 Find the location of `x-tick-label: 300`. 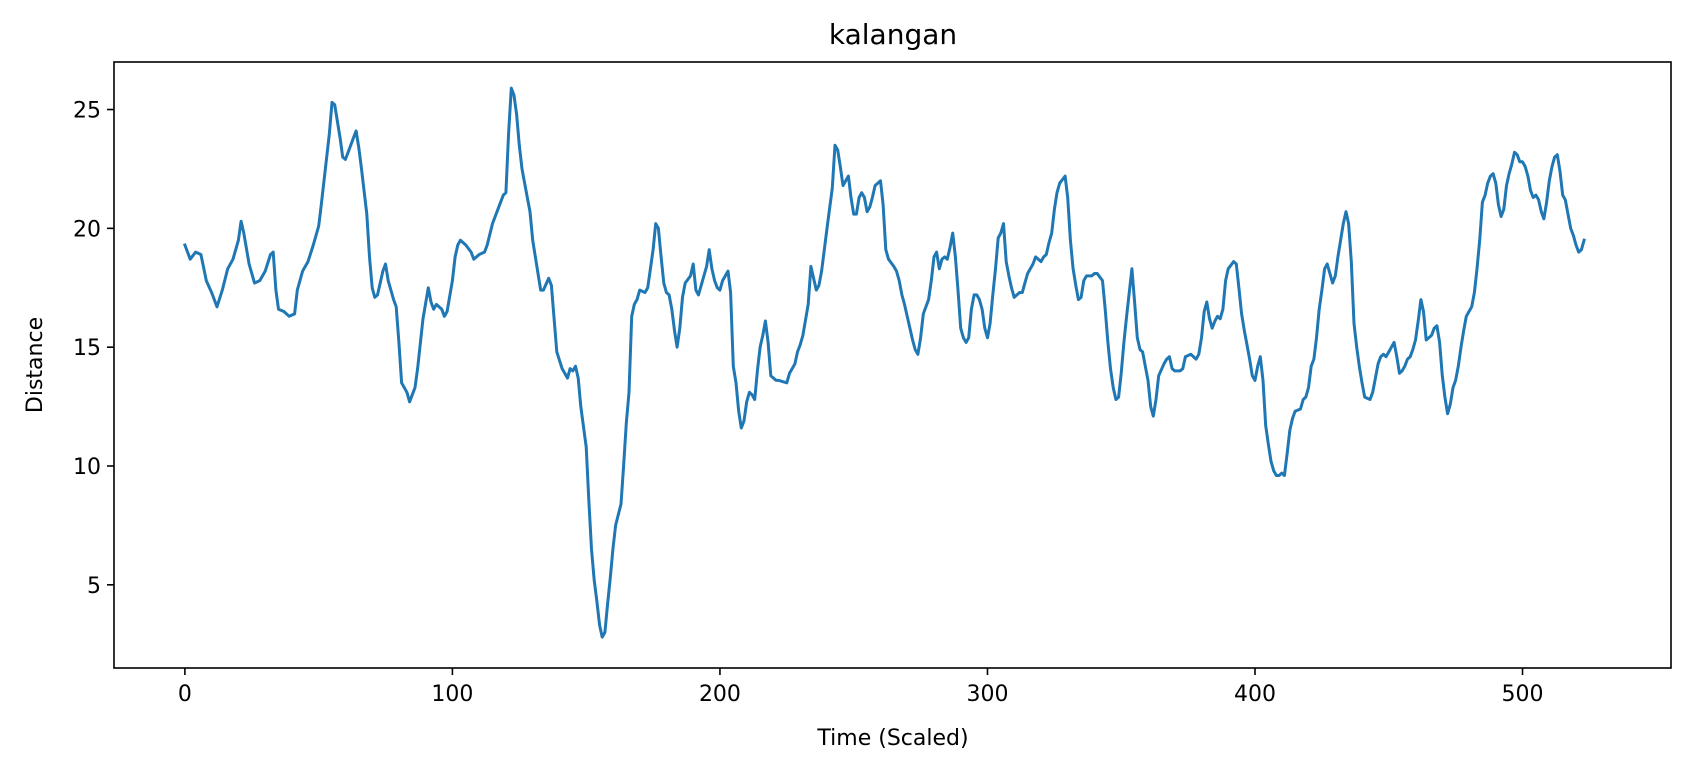

x-tick-label: 300 is located at coordinates (987, 694).